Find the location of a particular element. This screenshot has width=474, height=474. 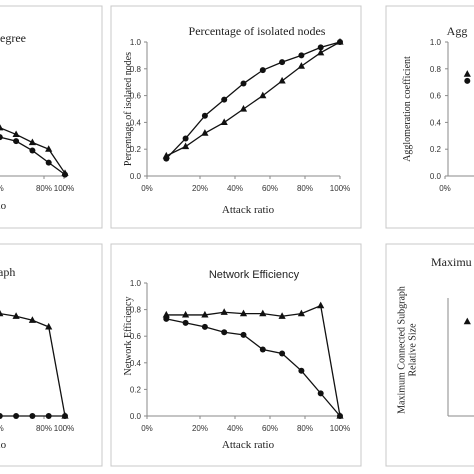

y-axis-label: Maximum Connected Subgraph is located at coordinates (402, 350).